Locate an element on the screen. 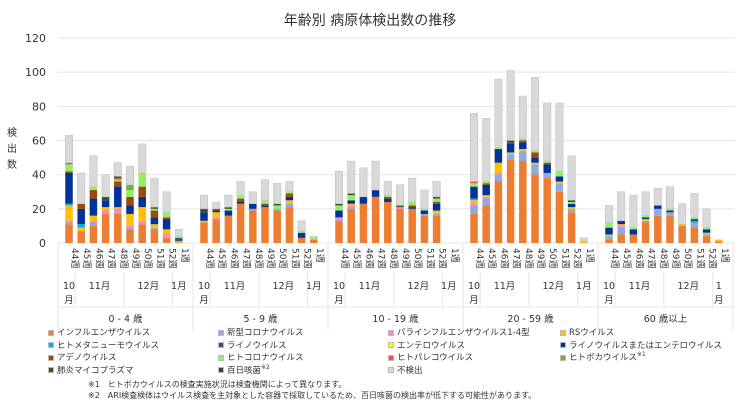 The height and width of the screenshot is (408, 740). legend-note: ※1 is located at coordinates (641, 355).